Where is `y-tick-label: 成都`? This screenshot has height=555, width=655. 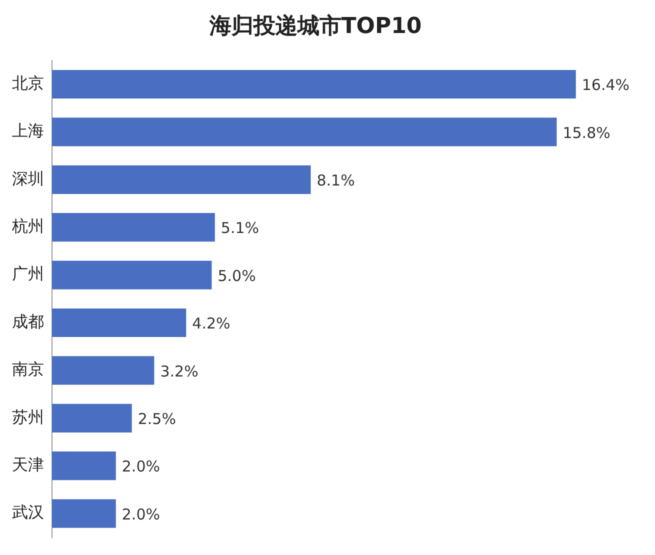 y-tick-label: 成都 is located at coordinates (28, 321).